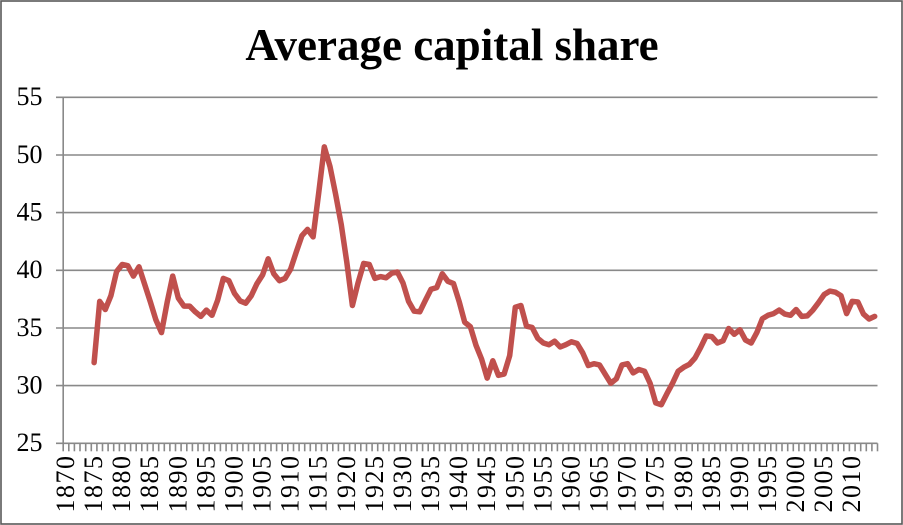 This screenshot has height=525, width=903. I want to click on svg-text: 1980, so click(683, 484).